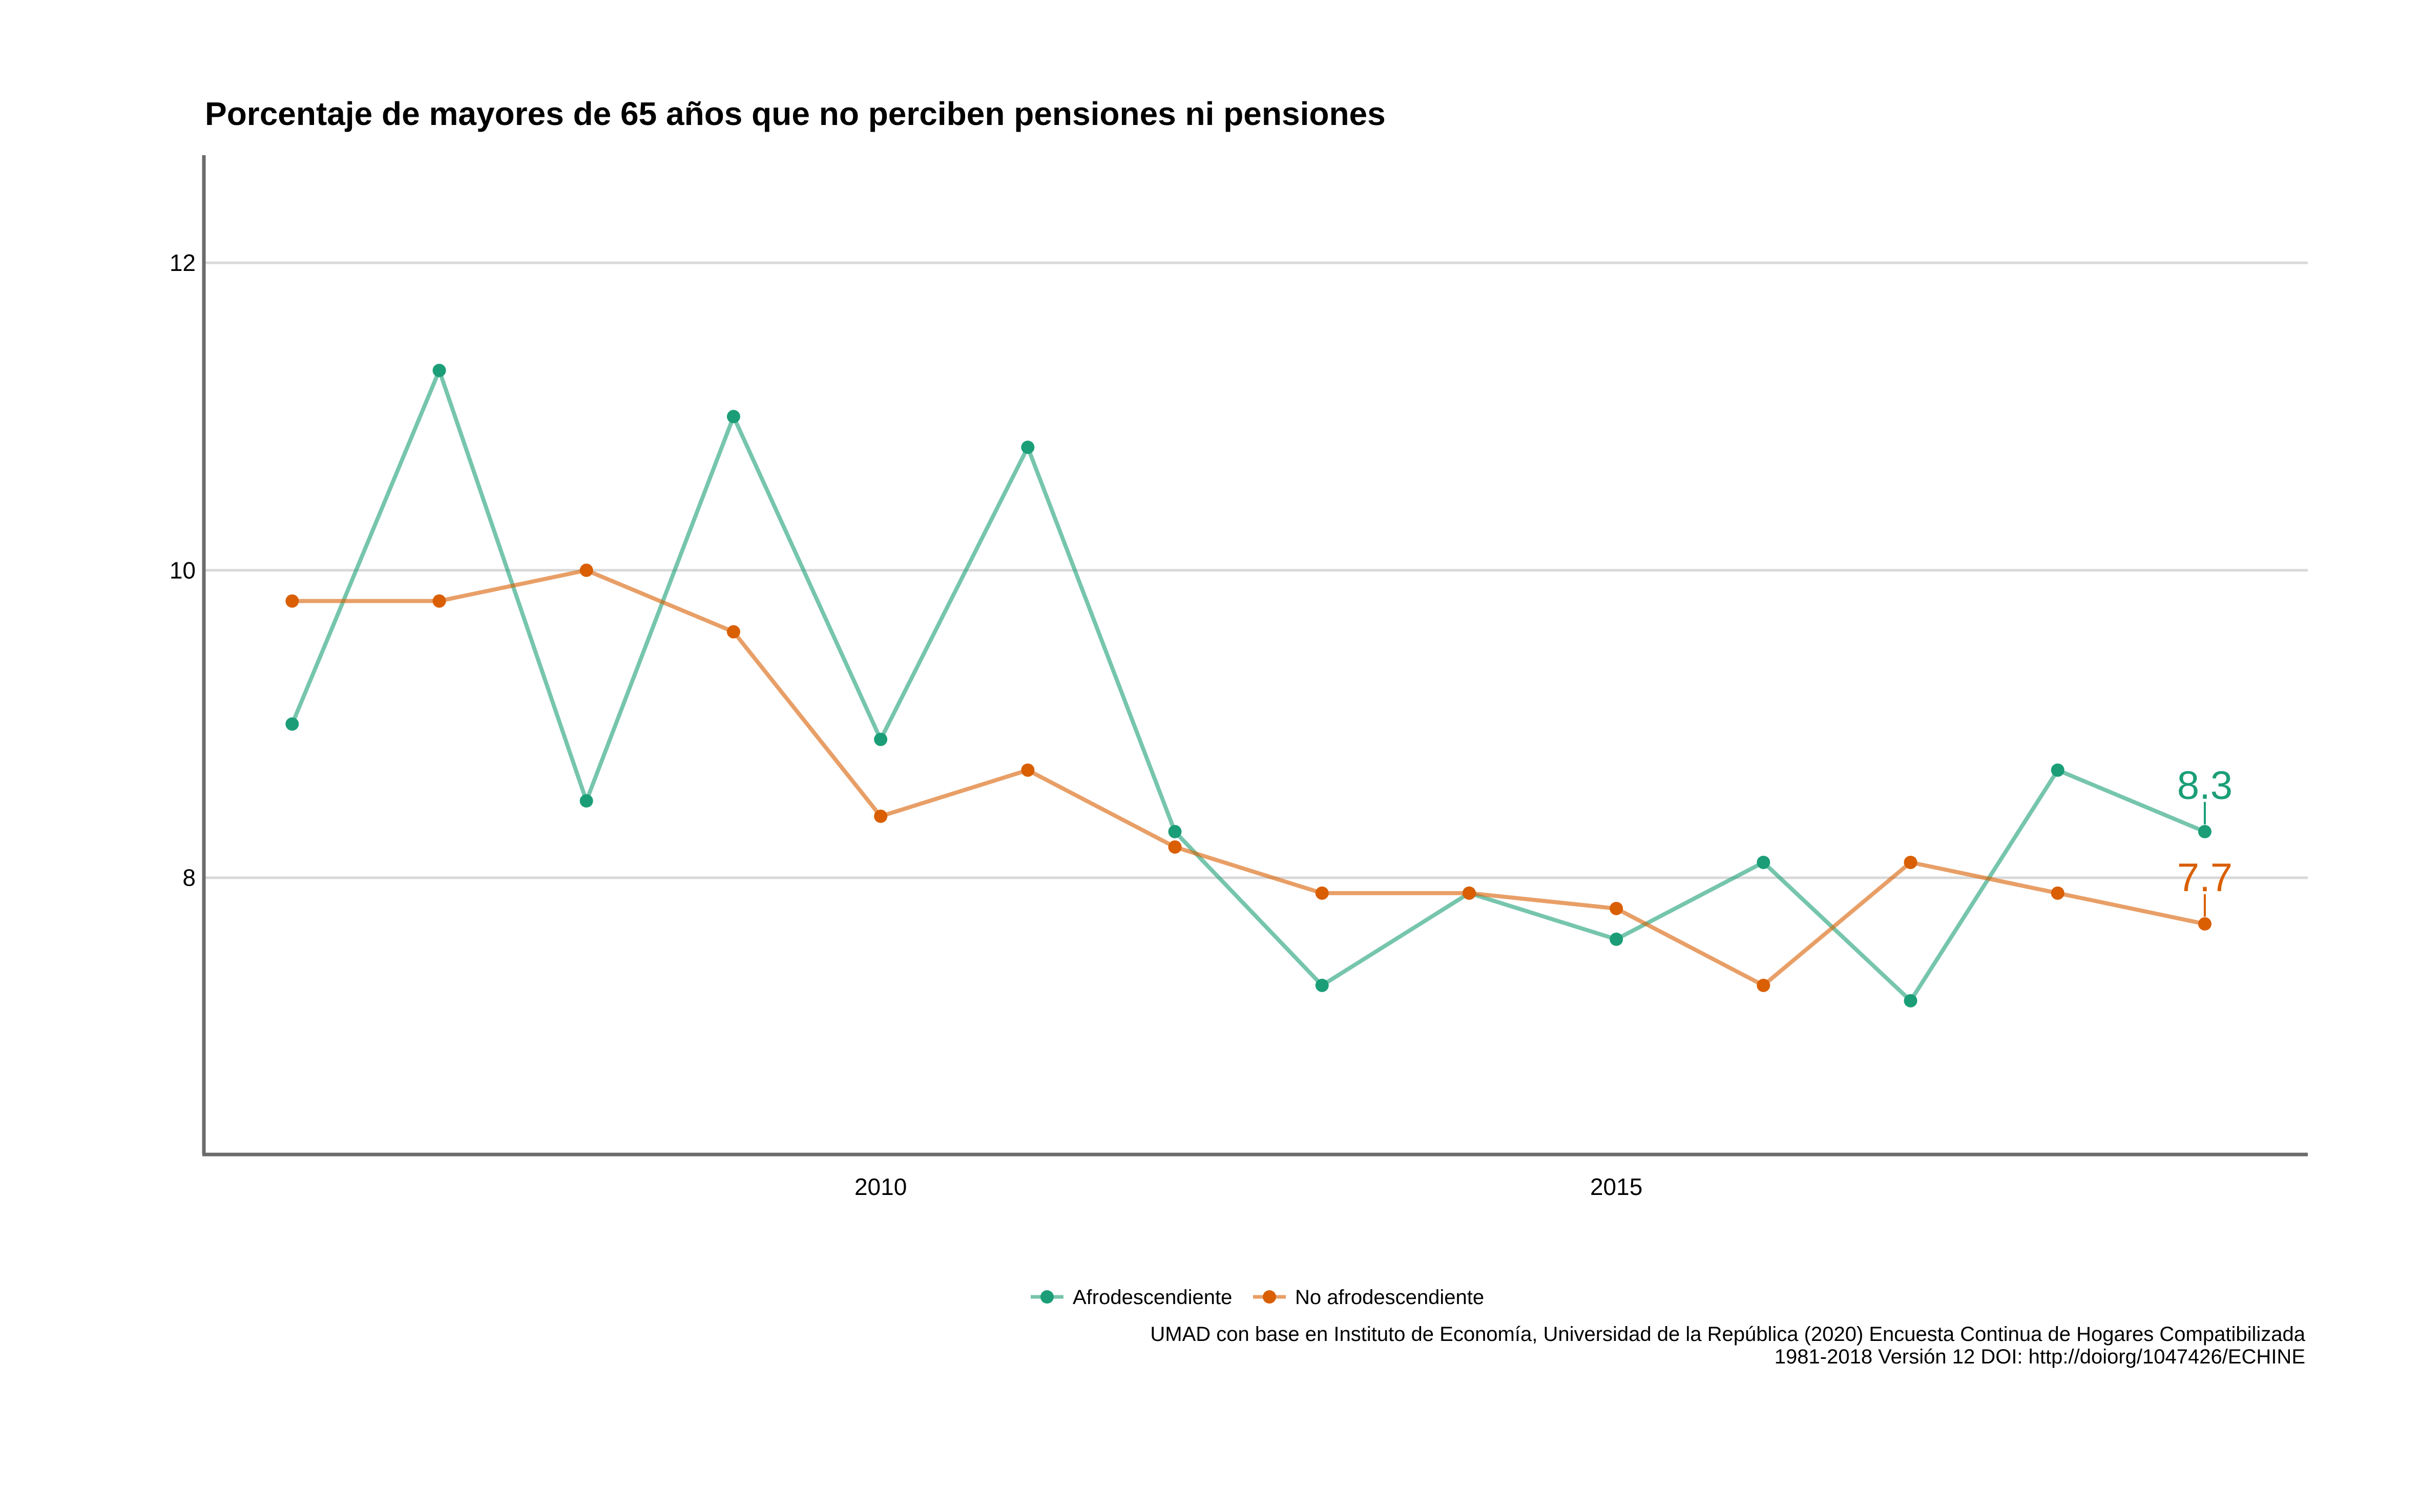  Describe the element at coordinates (1389, 1297) in the screenshot. I see `legend-label-no-afrodescendiente: No afrodescendiente` at that location.